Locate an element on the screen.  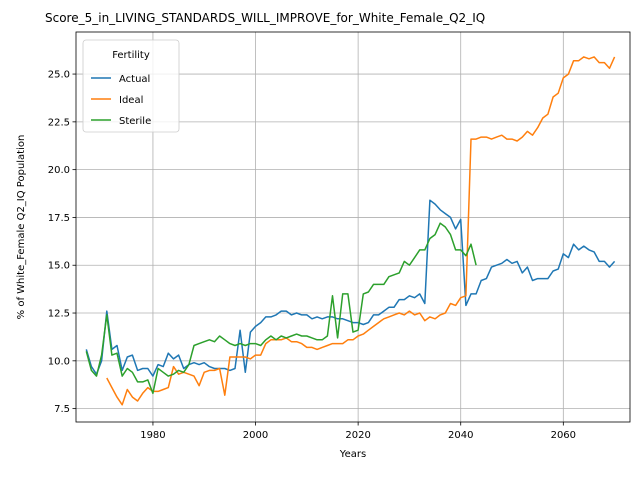
x-tick-label: 1980 is located at coordinates (152, 435).